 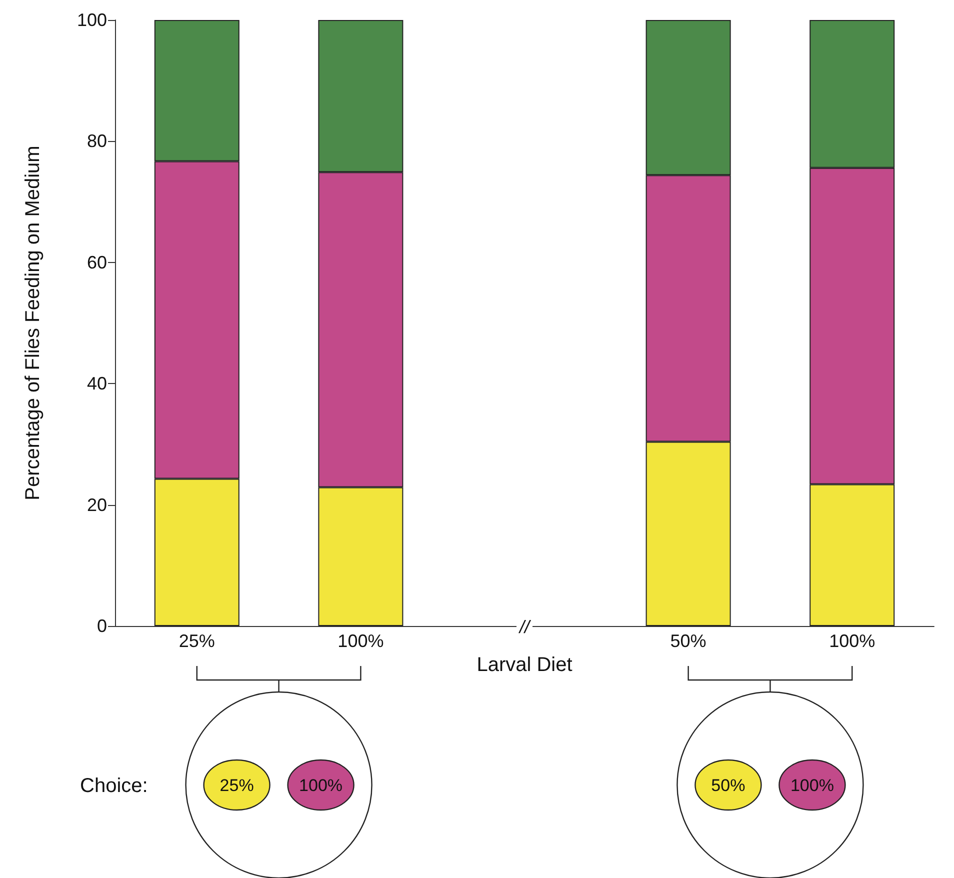 What do you see at coordinates (96, 262) in the screenshot?
I see `y-tick-label: 60` at bounding box center [96, 262].